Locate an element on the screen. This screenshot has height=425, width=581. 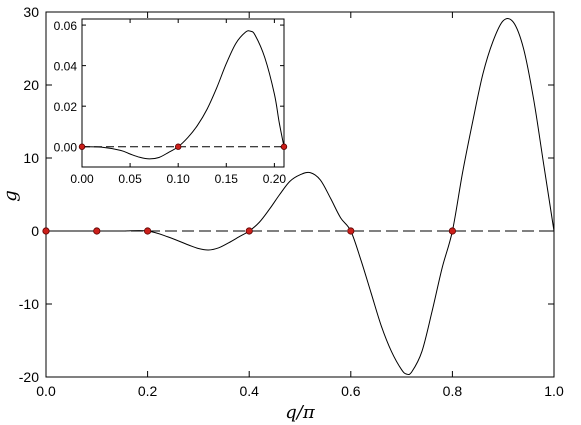
inset-g-curve is located at coordinates (183, 95).